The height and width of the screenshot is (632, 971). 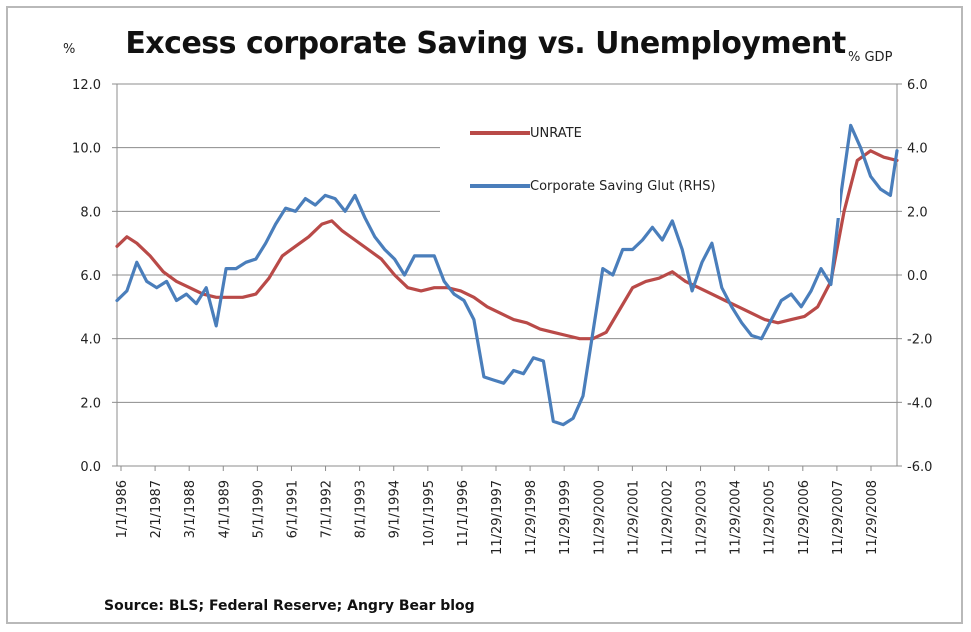 I want to click on x-tick-label: 7/1/1992, so click(x=327, y=509).